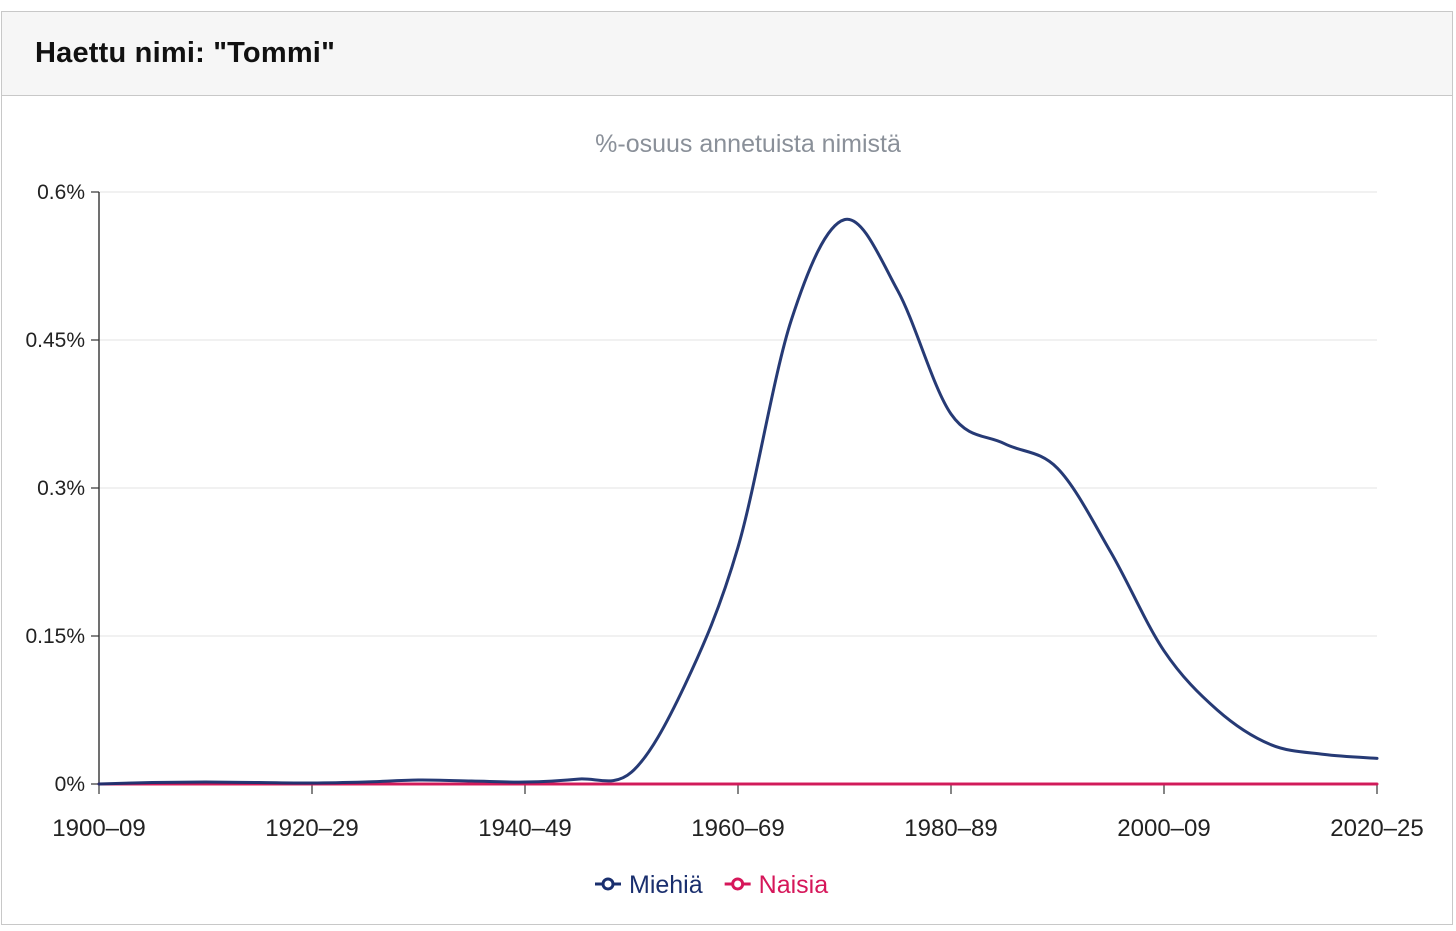  Describe the element at coordinates (311, 828) in the screenshot. I see `x-tick-label: 1920–29` at that location.